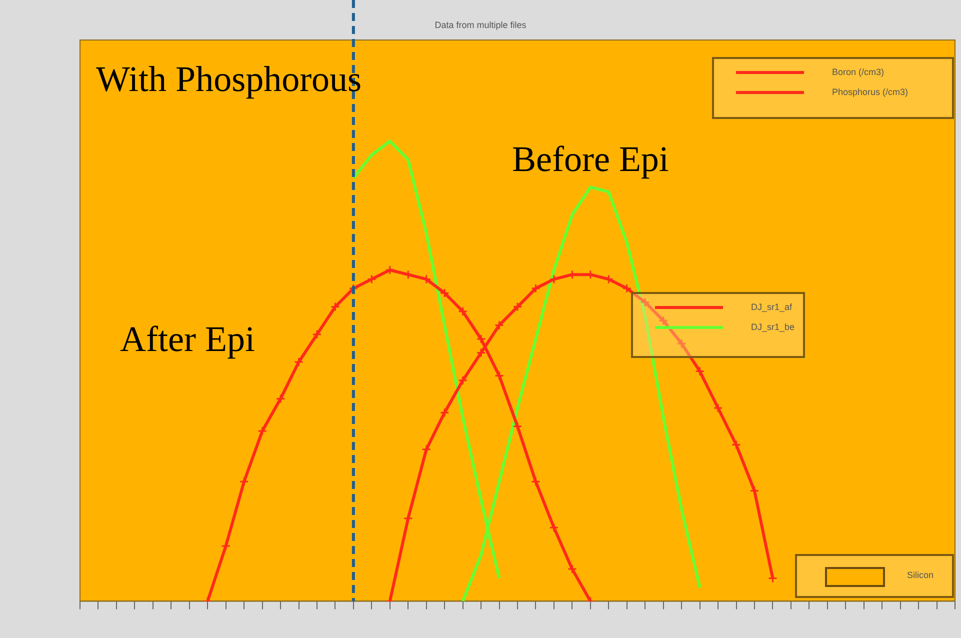 The width and height of the screenshot is (961, 638). What do you see at coordinates (481, 25) in the screenshot?
I see `chart-title: Data from multiple files` at bounding box center [481, 25].